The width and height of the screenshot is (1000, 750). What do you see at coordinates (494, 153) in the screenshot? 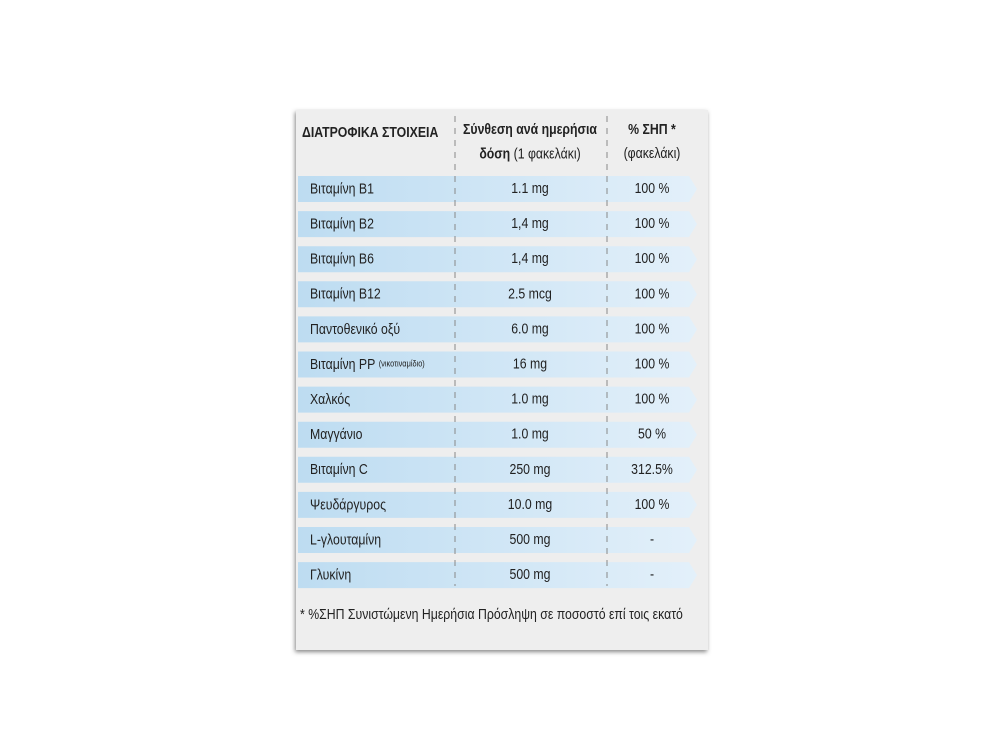
I see `header-dose-bold: δόση` at bounding box center [494, 153].